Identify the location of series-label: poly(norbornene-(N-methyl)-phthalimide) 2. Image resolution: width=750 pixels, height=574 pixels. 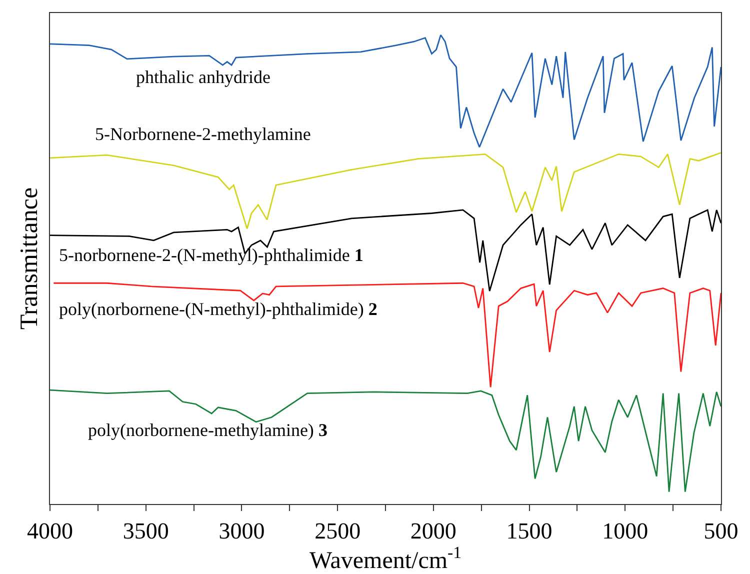
(218, 309).